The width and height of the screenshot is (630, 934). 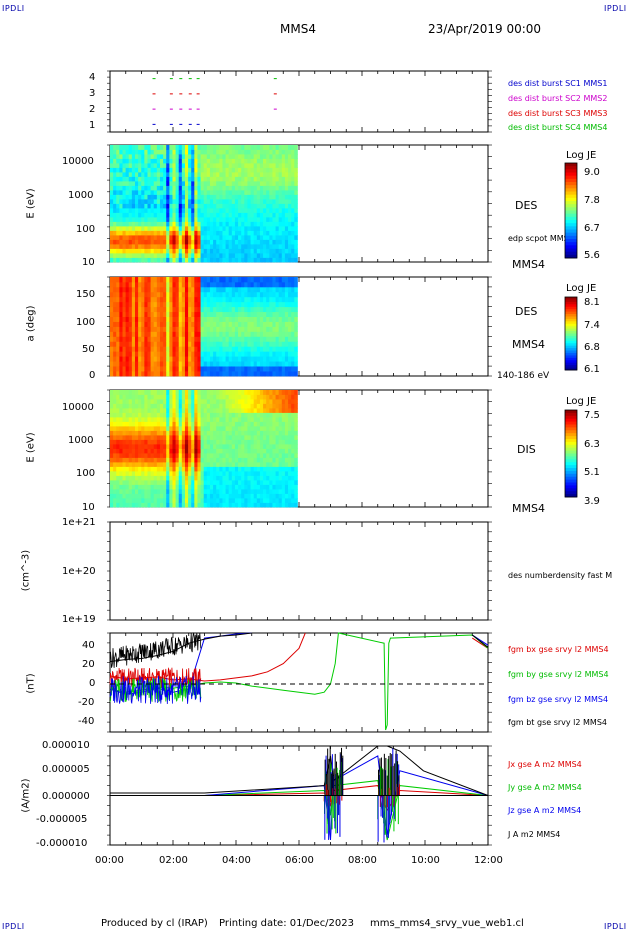 I want to click on cbar3-tick-3: 3.9, so click(x=592, y=501).